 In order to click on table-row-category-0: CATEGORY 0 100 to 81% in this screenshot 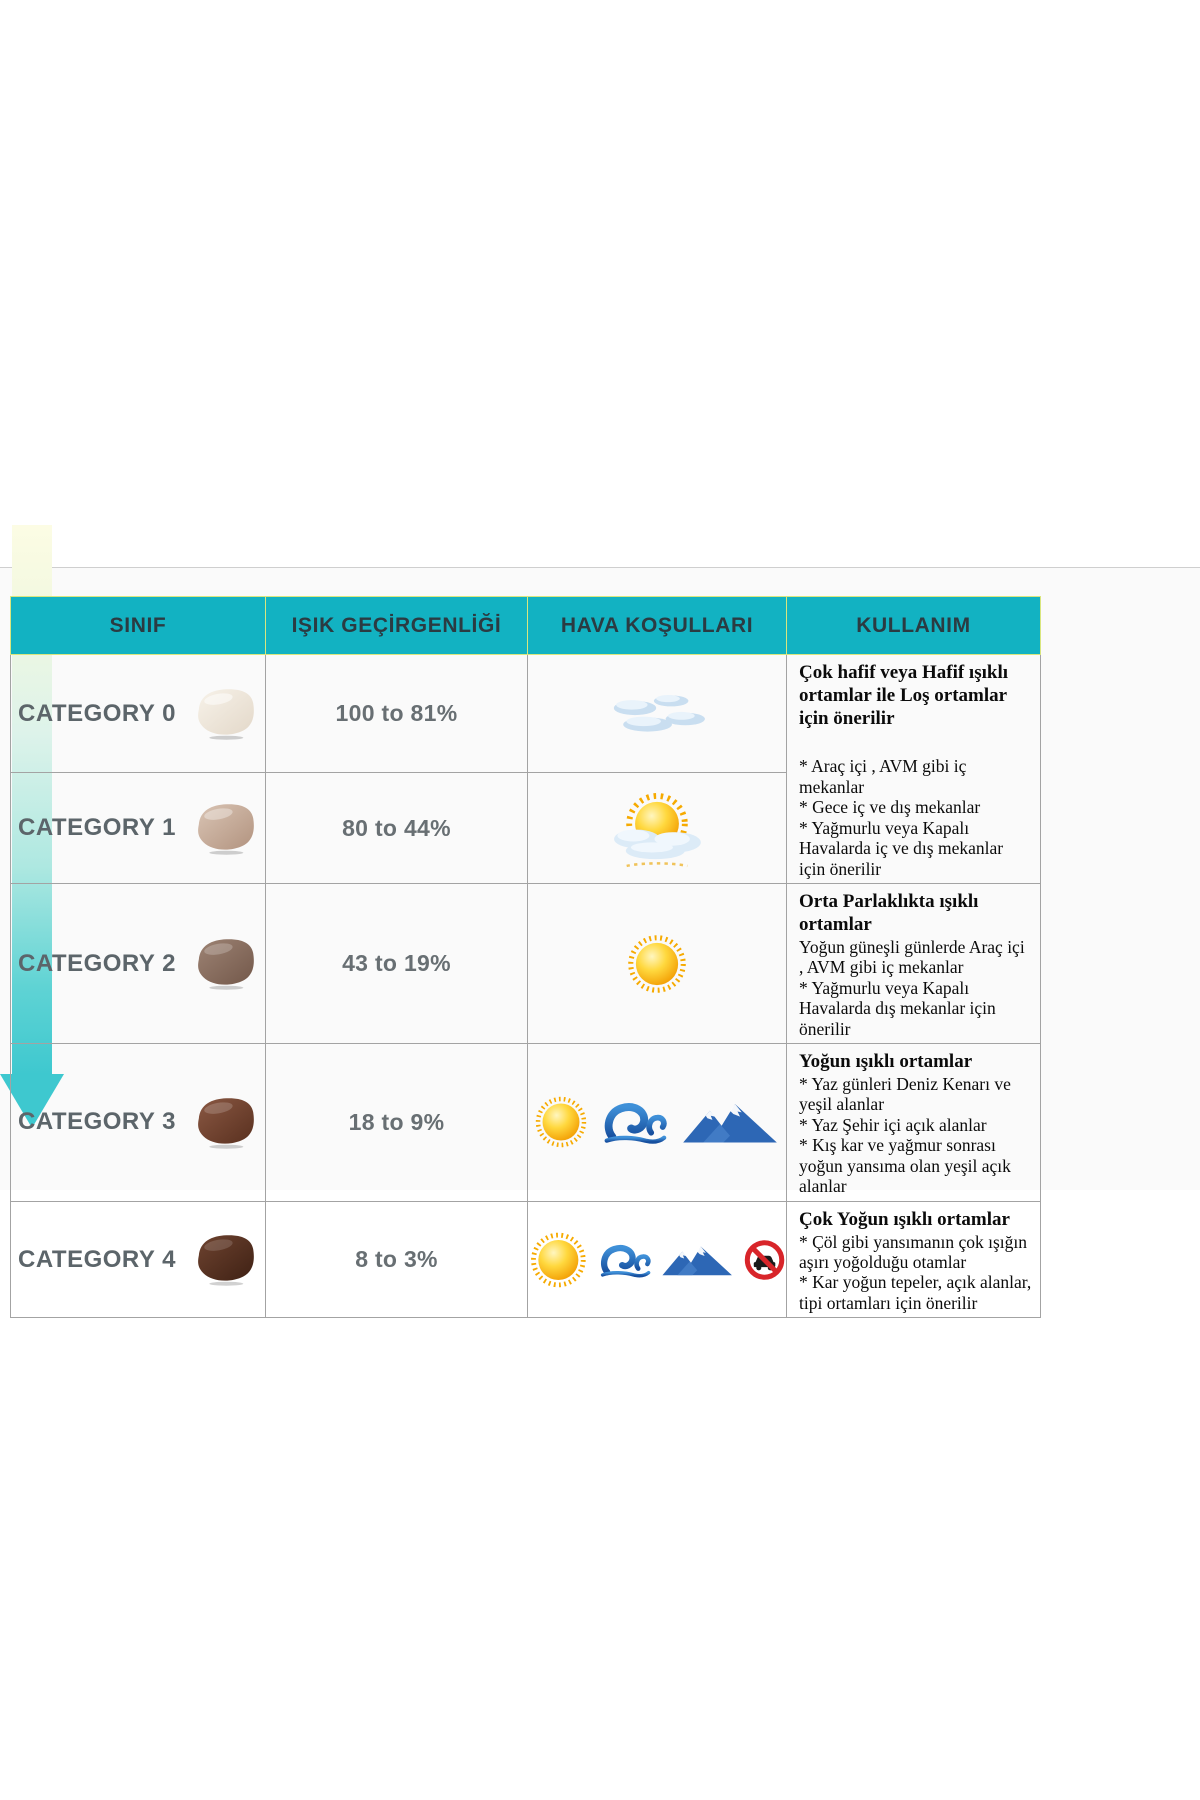, I will do `click(525, 769)`.